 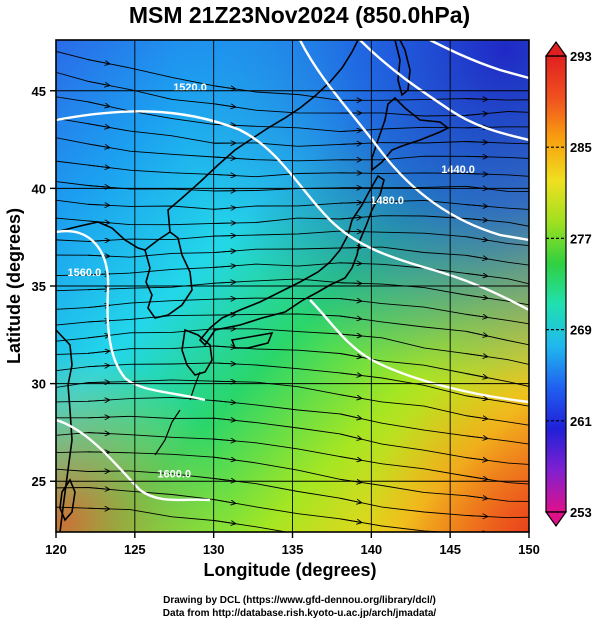 I want to click on x-tick-label: 125, so click(x=135, y=549).